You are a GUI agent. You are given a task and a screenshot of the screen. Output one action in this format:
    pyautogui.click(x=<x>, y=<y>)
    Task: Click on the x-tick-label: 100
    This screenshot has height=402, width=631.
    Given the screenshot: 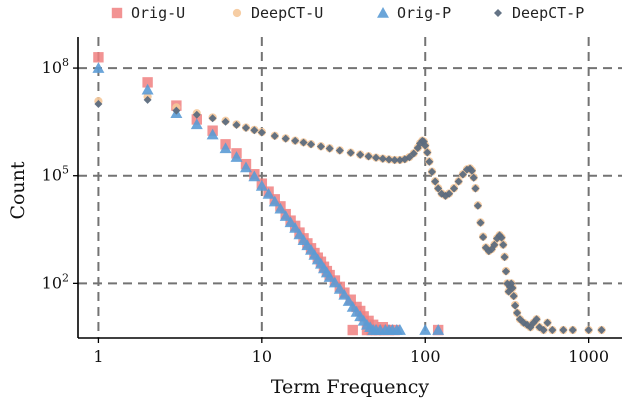 What is the action you would take?
    pyautogui.click(x=425, y=356)
    